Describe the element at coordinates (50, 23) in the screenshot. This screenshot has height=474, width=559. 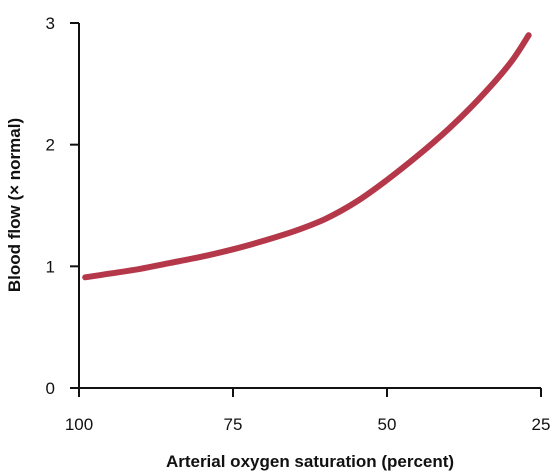
I see `y-tick-label: 3` at that location.